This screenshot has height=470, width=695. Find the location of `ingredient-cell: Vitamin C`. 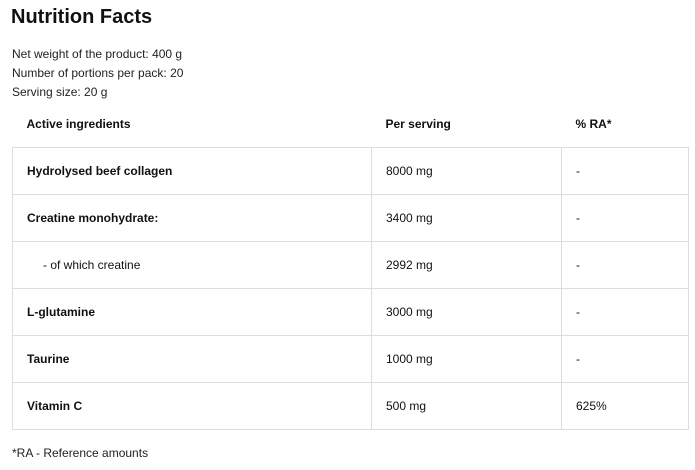

ingredient-cell: Vitamin C is located at coordinates (192, 406).